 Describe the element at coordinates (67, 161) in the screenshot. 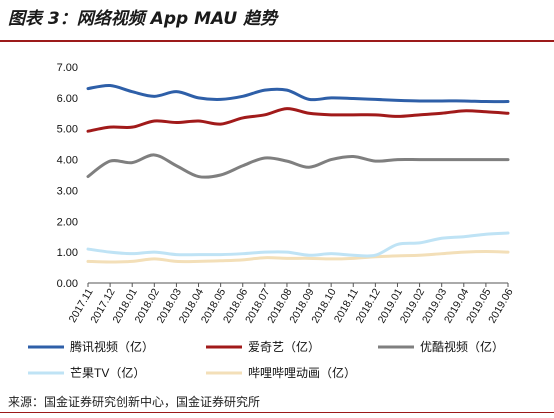

I see `y-tick-label: 4.00` at that location.